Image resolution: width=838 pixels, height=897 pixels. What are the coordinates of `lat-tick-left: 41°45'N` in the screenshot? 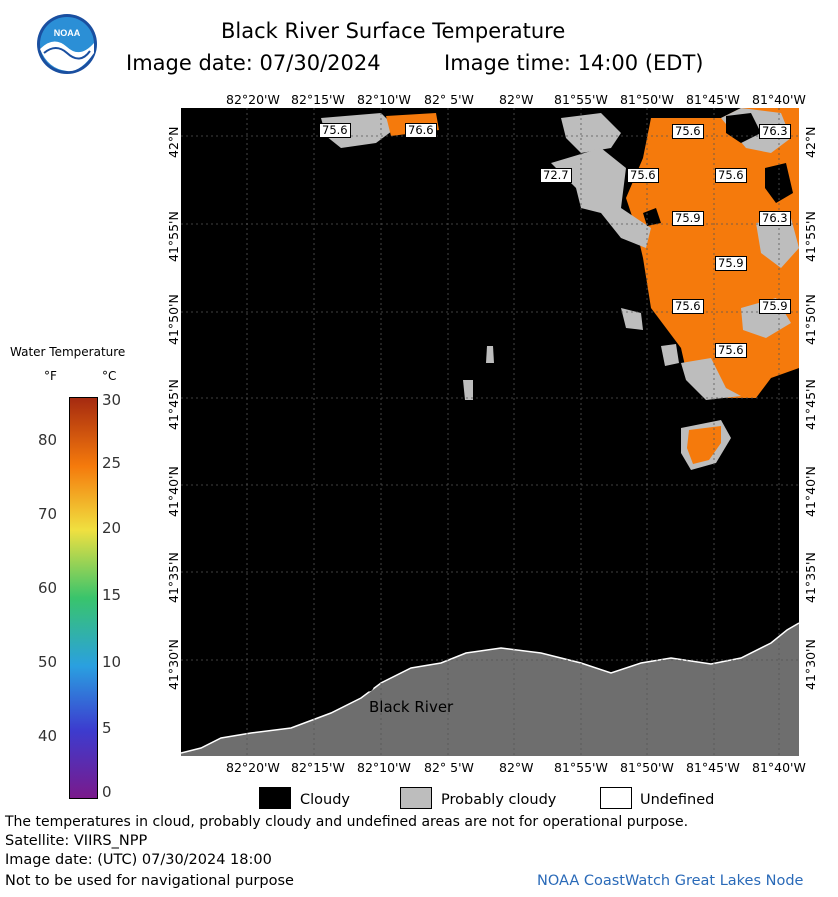 It's located at (173, 404).